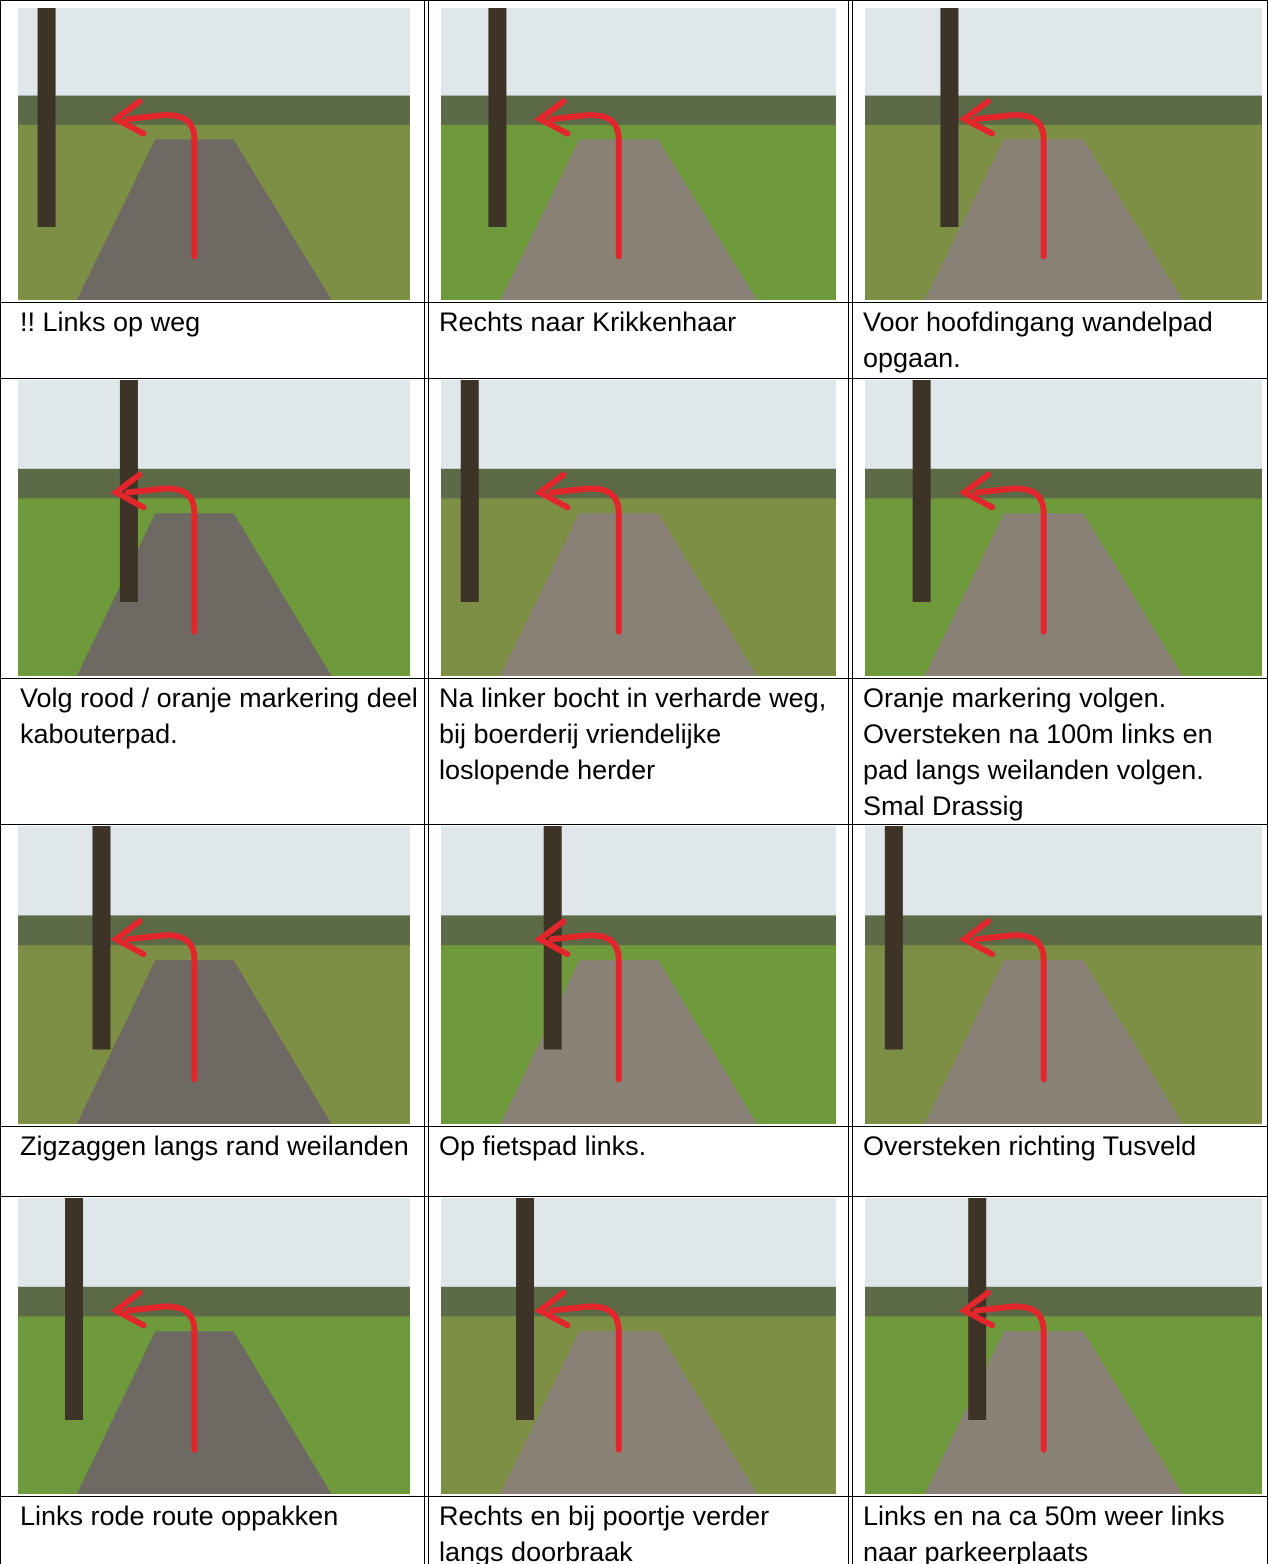 This screenshot has height=1564, width=1268. Describe the element at coordinates (1038, 340) in the screenshot. I see `caption: Voor hoofdingang wandelpad opgaan.` at that location.